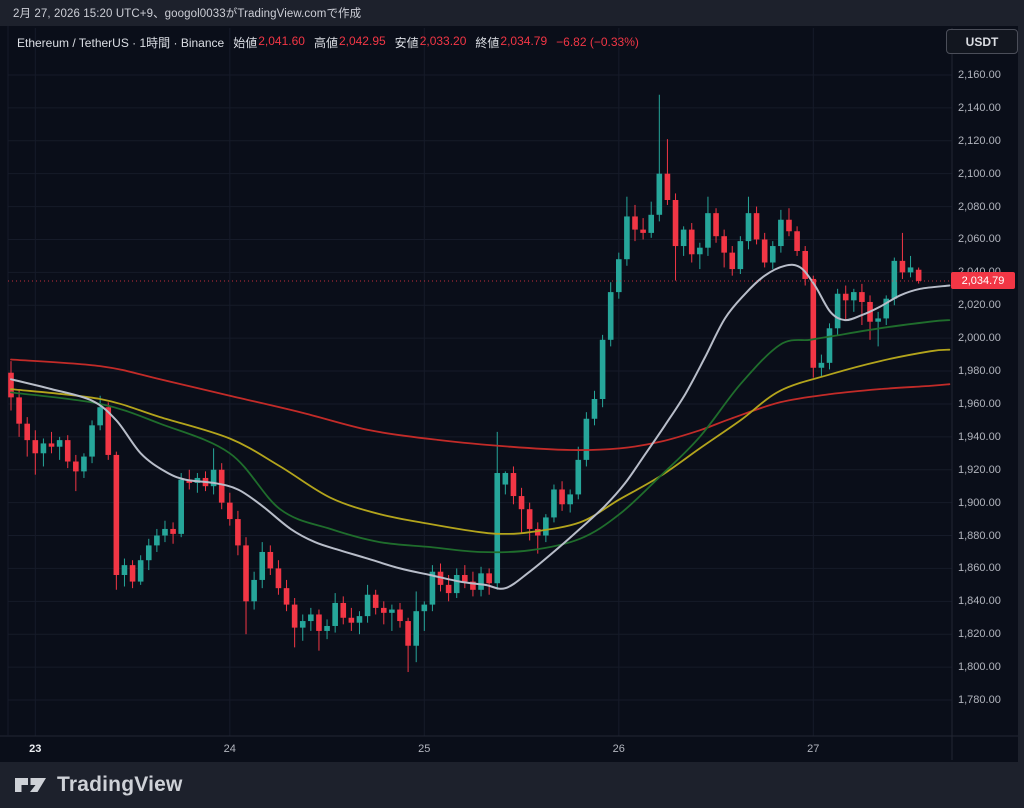  I want to click on ohlc-field-label: 安値, so click(406, 42).